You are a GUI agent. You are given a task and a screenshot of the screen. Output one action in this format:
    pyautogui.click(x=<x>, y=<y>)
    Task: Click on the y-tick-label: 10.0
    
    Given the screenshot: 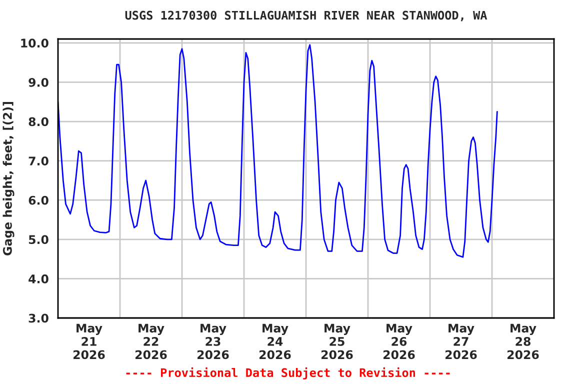 What is the action you would take?
    pyautogui.click(x=34, y=43)
    